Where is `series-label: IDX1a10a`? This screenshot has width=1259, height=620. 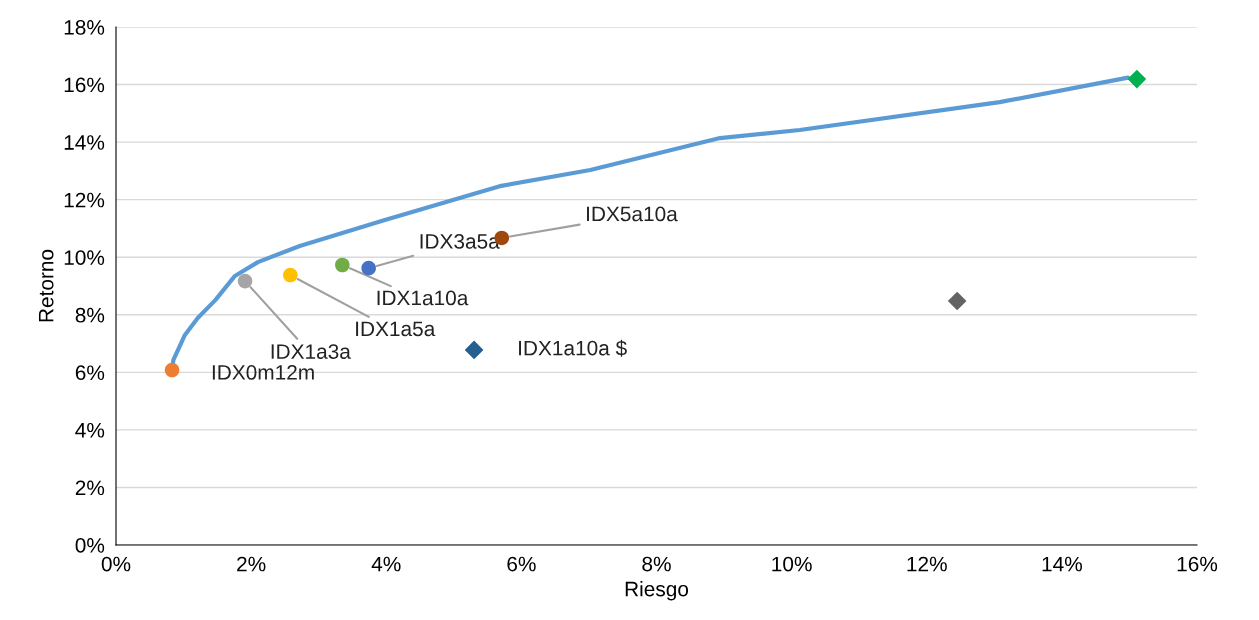 series-label: IDX1a10a is located at coordinates (423, 298).